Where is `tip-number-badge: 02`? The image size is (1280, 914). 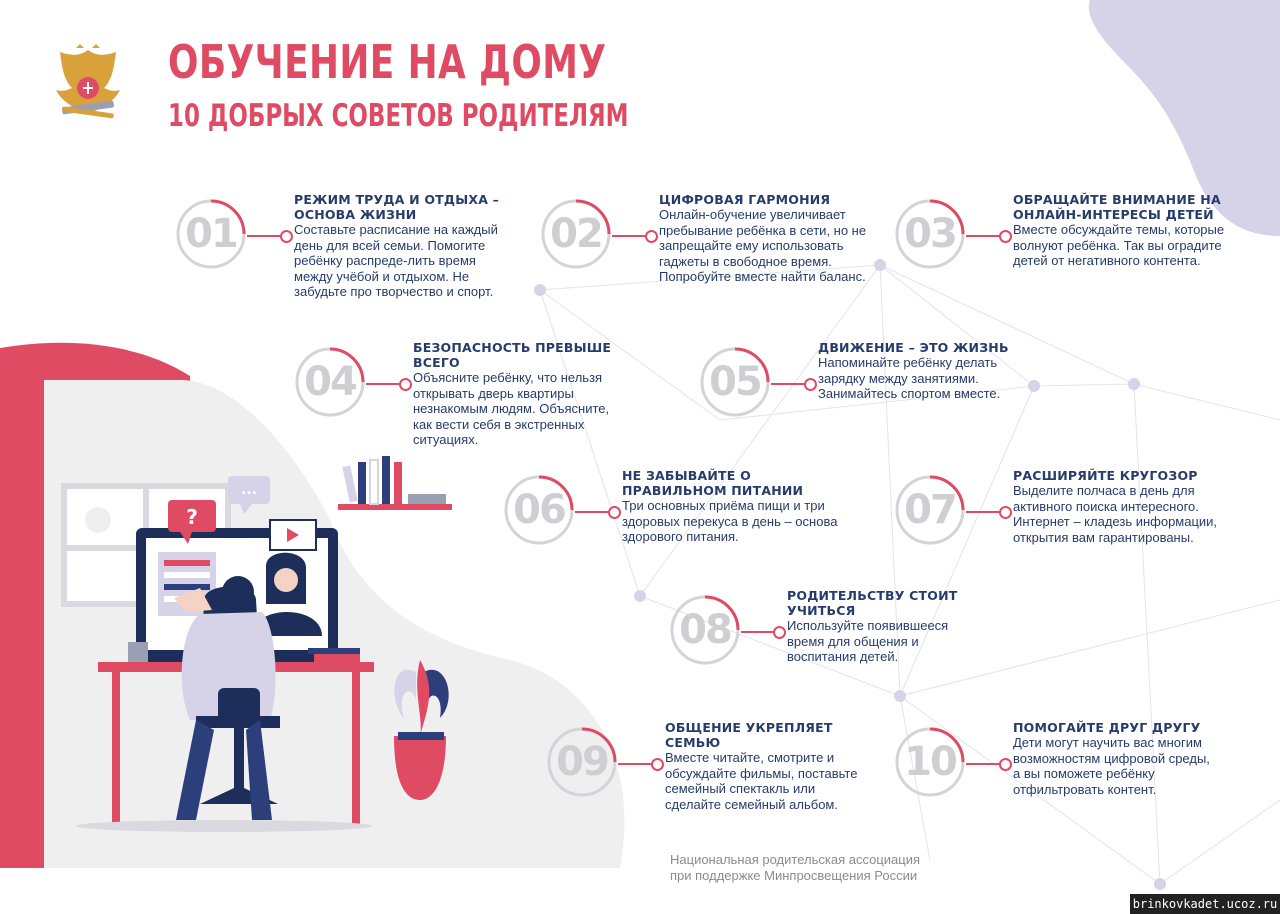 tip-number-badge: 02 is located at coordinates (576, 234).